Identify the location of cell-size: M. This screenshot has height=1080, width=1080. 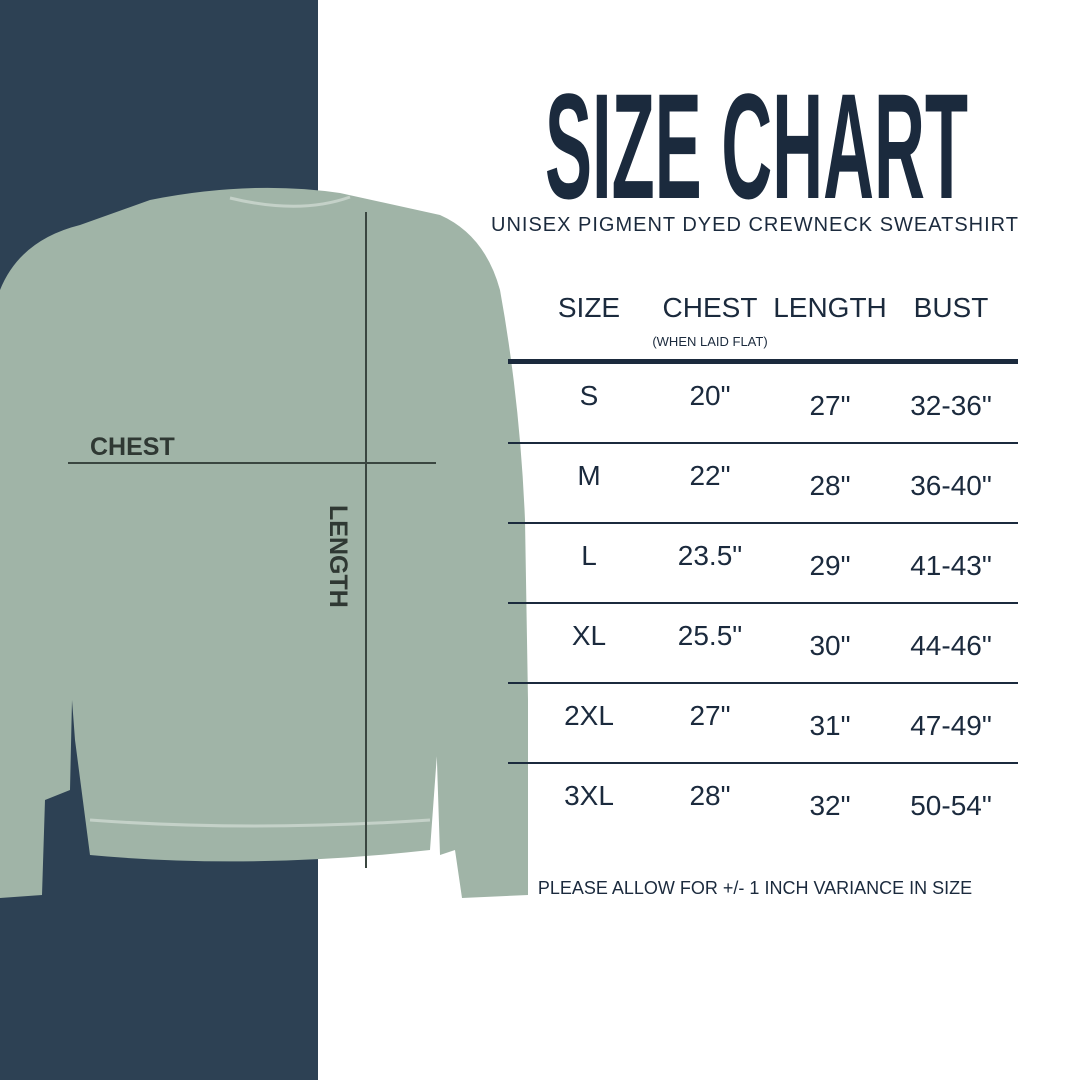
(589, 475).